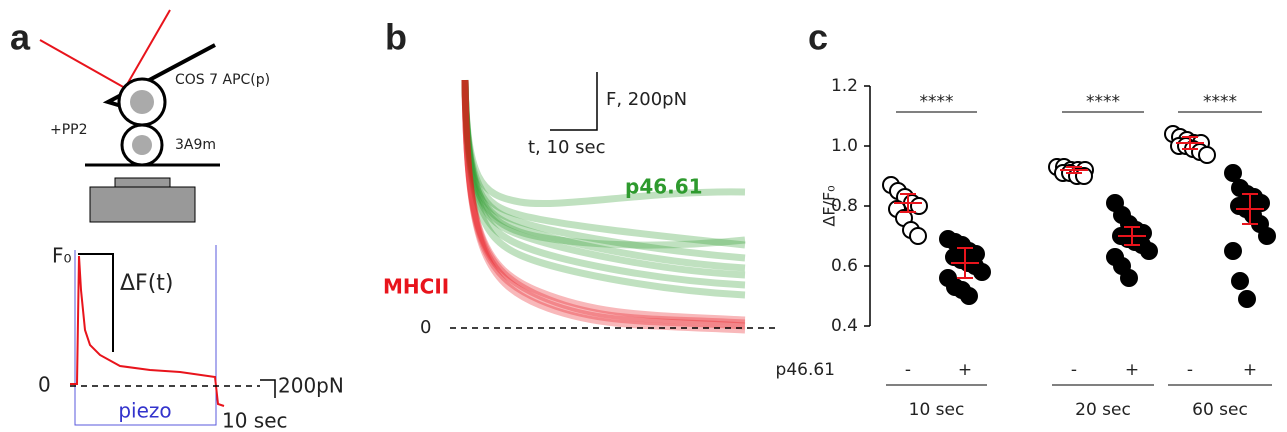 The image size is (1287, 432). I want to click on delta-label: ΔF(t), so click(147, 283).